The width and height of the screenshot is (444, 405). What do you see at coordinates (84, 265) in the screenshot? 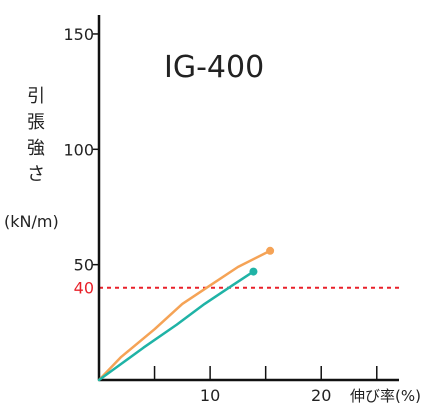
I see `y-tick-label: 50` at bounding box center [84, 265].